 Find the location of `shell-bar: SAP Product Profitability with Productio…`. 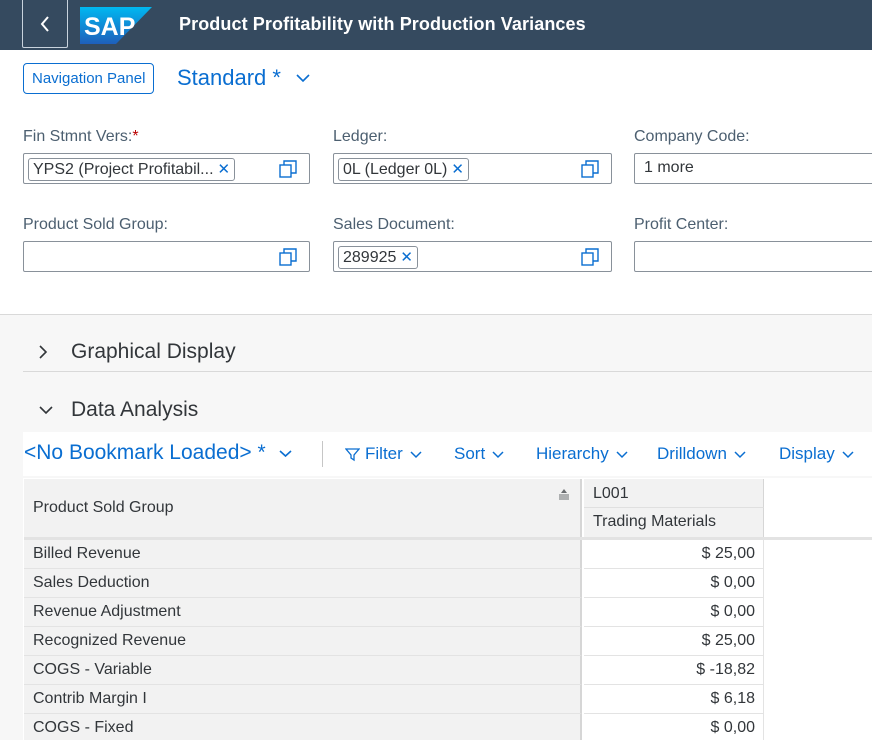

shell-bar: SAP Product Profitability with Productio… is located at coordinates (436, 25).